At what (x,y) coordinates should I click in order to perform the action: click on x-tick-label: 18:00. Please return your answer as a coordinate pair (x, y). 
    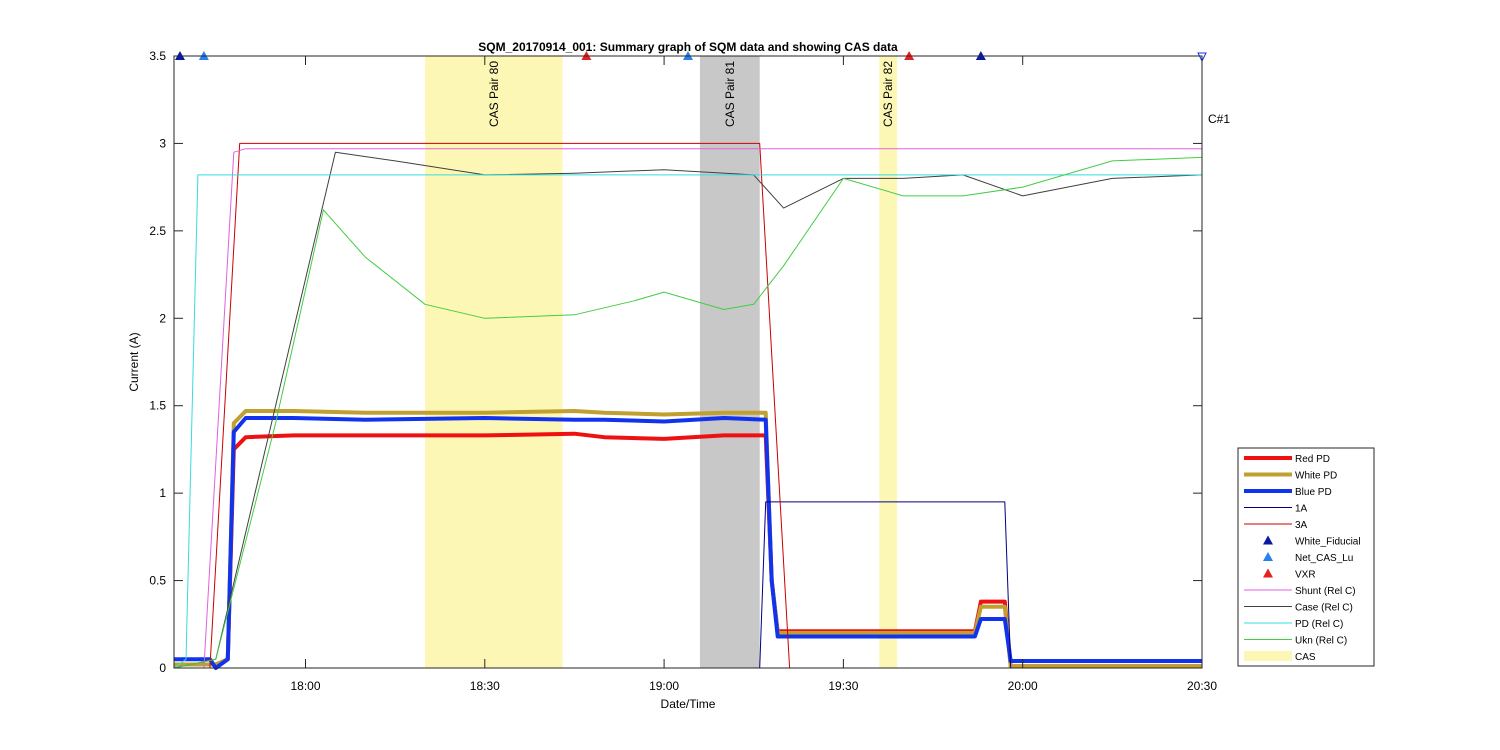
    Looking at the image, I should click on (305, 686).